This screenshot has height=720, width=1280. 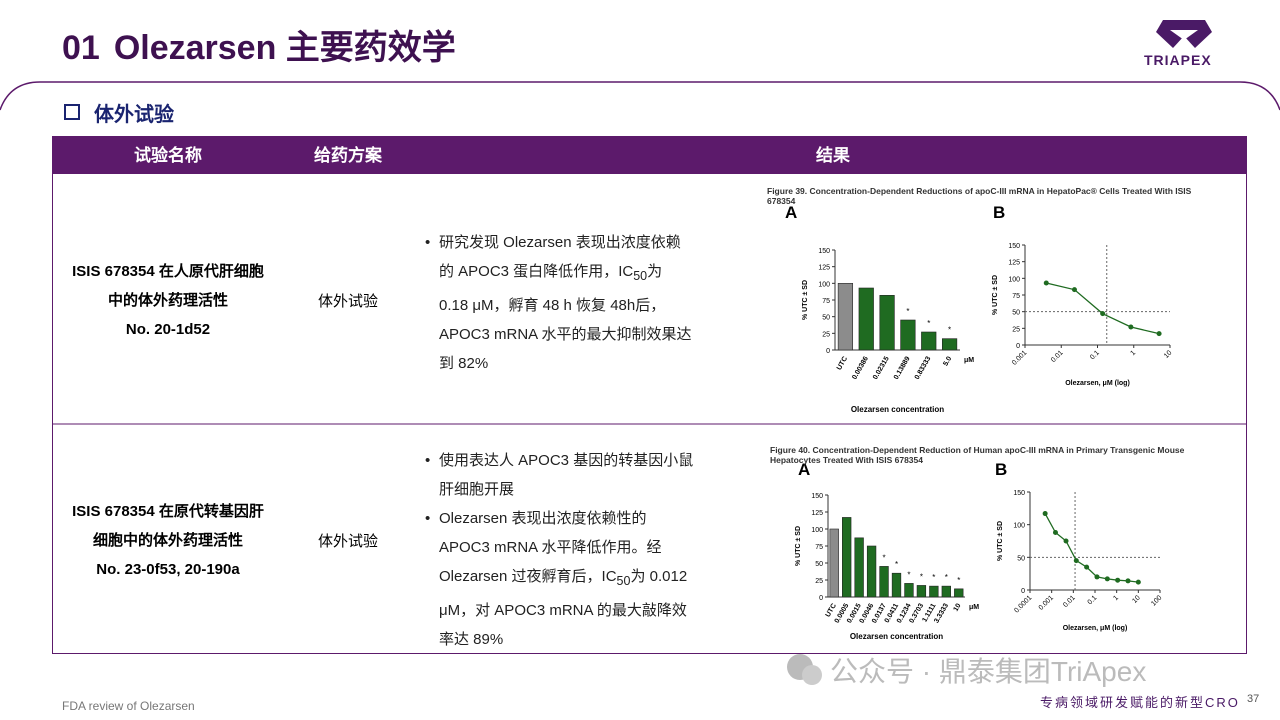 I want to click on bullet-text: 使用表达人 APOC3 基因的转基因小鼠肝细胞开展, so click(x=566, y=474).